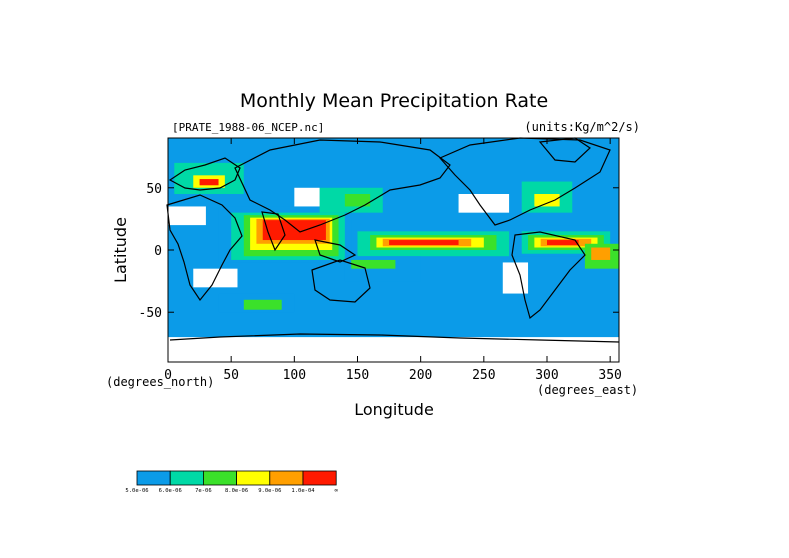  Describe the element at coordinates (337, 491) in the screenshot. I see `colorbar-label: ∞` at that location.